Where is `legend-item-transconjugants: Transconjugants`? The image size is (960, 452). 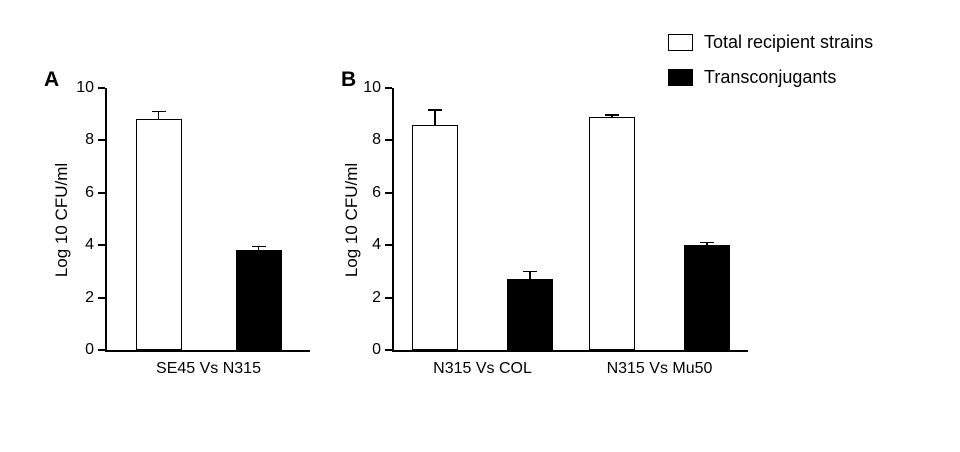 legend-item-transconjugants: Transconjugants is located at coordinates (770, 77).